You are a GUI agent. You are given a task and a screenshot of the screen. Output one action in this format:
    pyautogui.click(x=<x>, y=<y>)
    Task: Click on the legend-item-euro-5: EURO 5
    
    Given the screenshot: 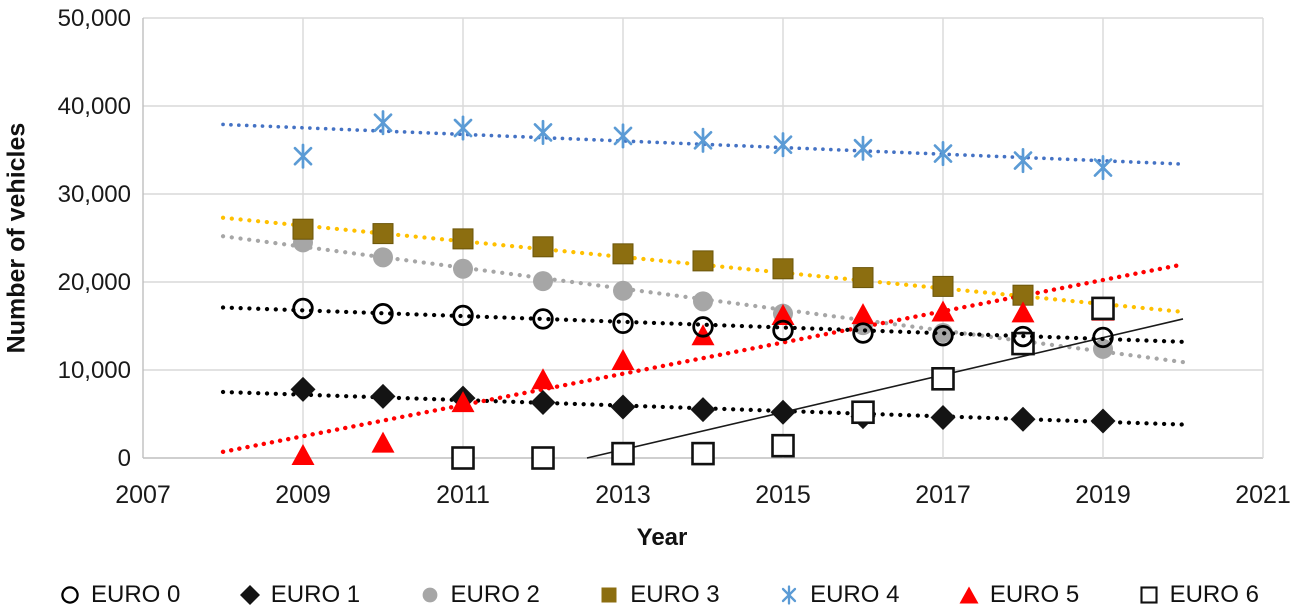 What is the action you would take?
    pyautogui.click(x=1017, y=595)
    